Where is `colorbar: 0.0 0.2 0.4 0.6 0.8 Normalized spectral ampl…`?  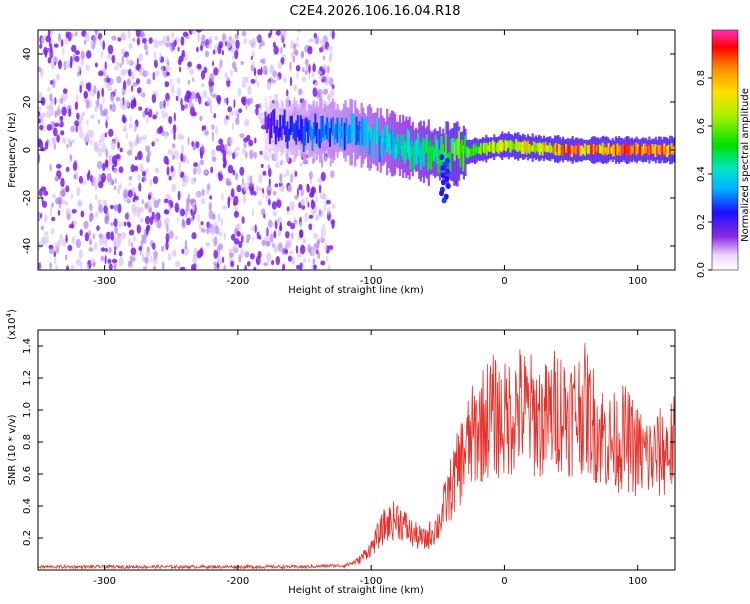
colorbar: 0.0 0.2 0.4 0.6 0.8 Normalized spectral ampl… is located at coordinates (723, 153).